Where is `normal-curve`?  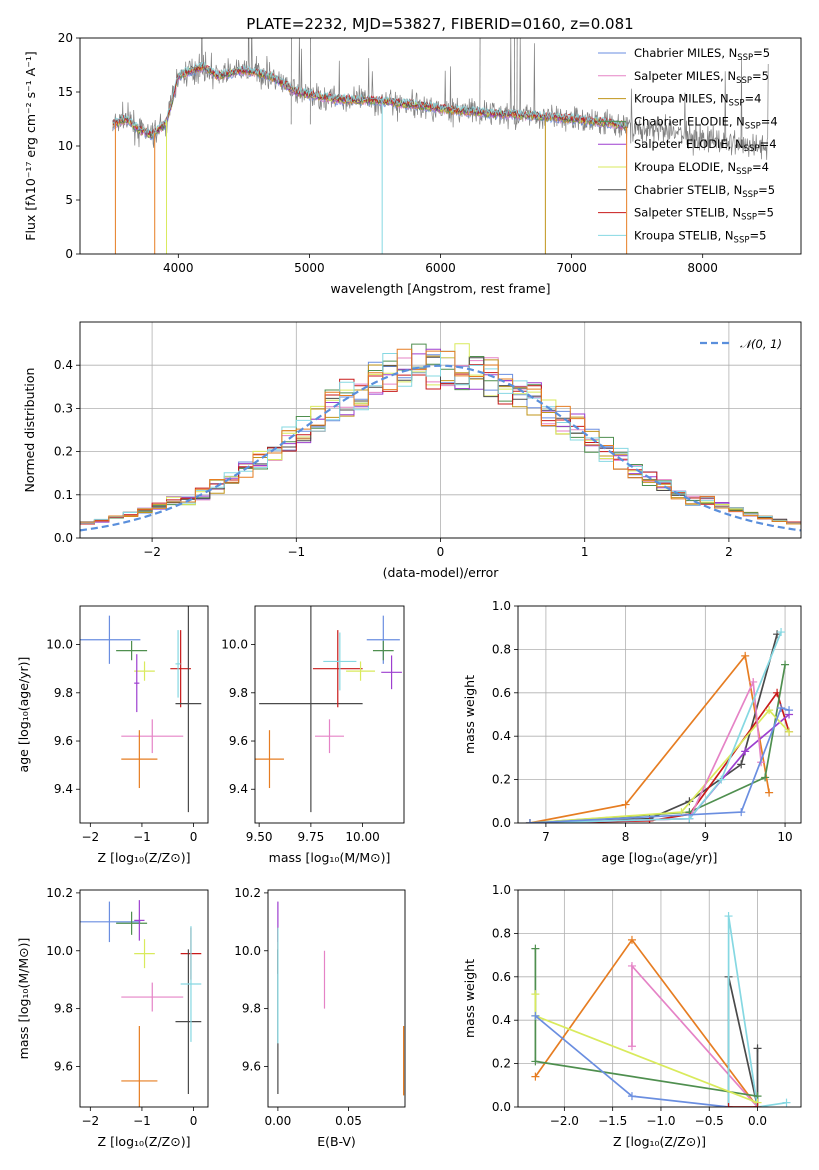 normal-curve is located at coordinates (440, 448).